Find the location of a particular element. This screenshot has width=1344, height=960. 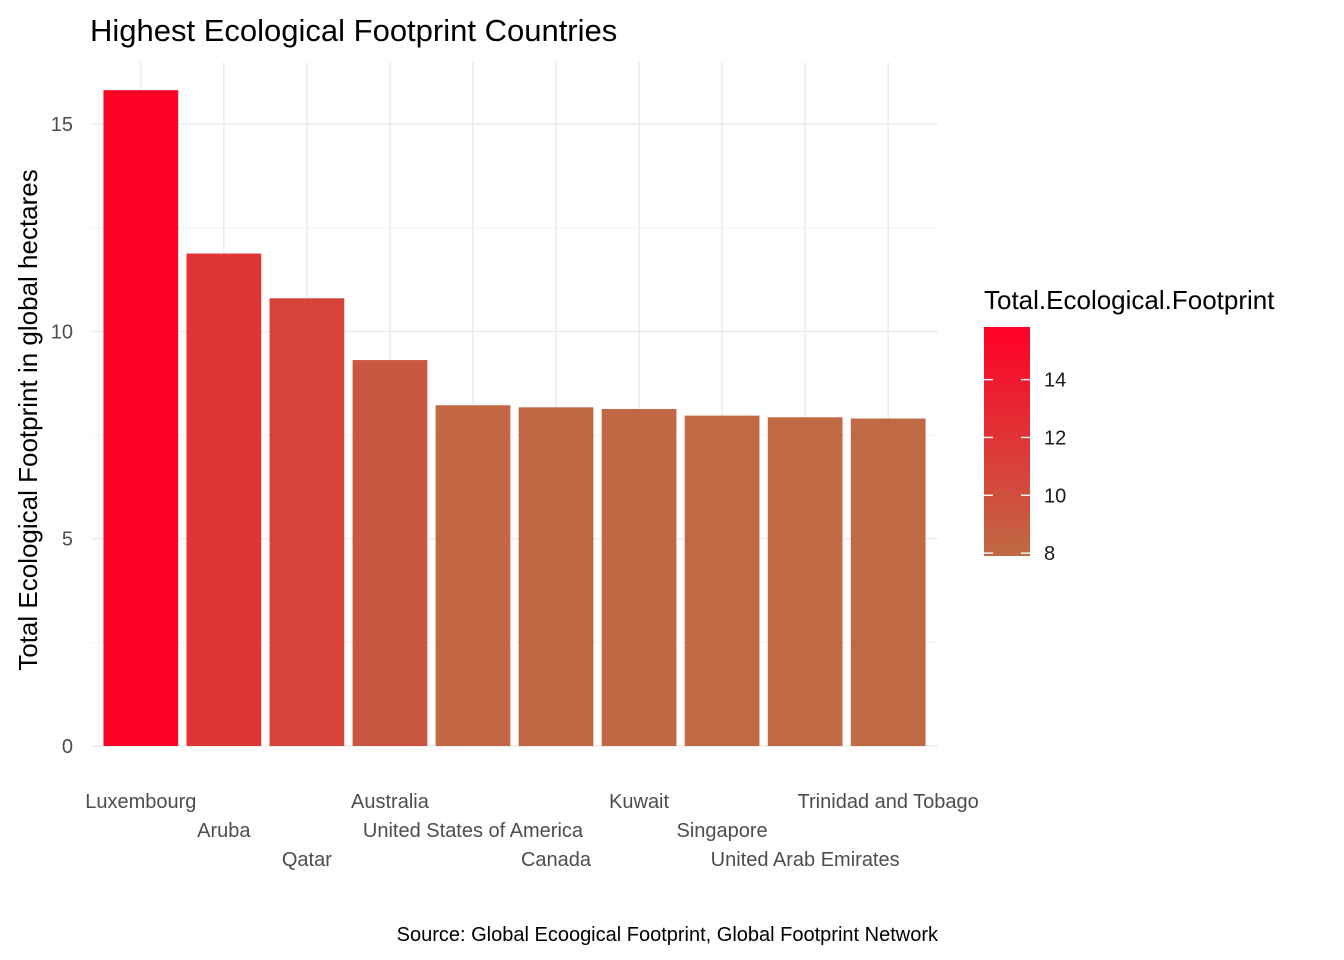

y-tick-label: 5 is located at coordinates (67, 540).